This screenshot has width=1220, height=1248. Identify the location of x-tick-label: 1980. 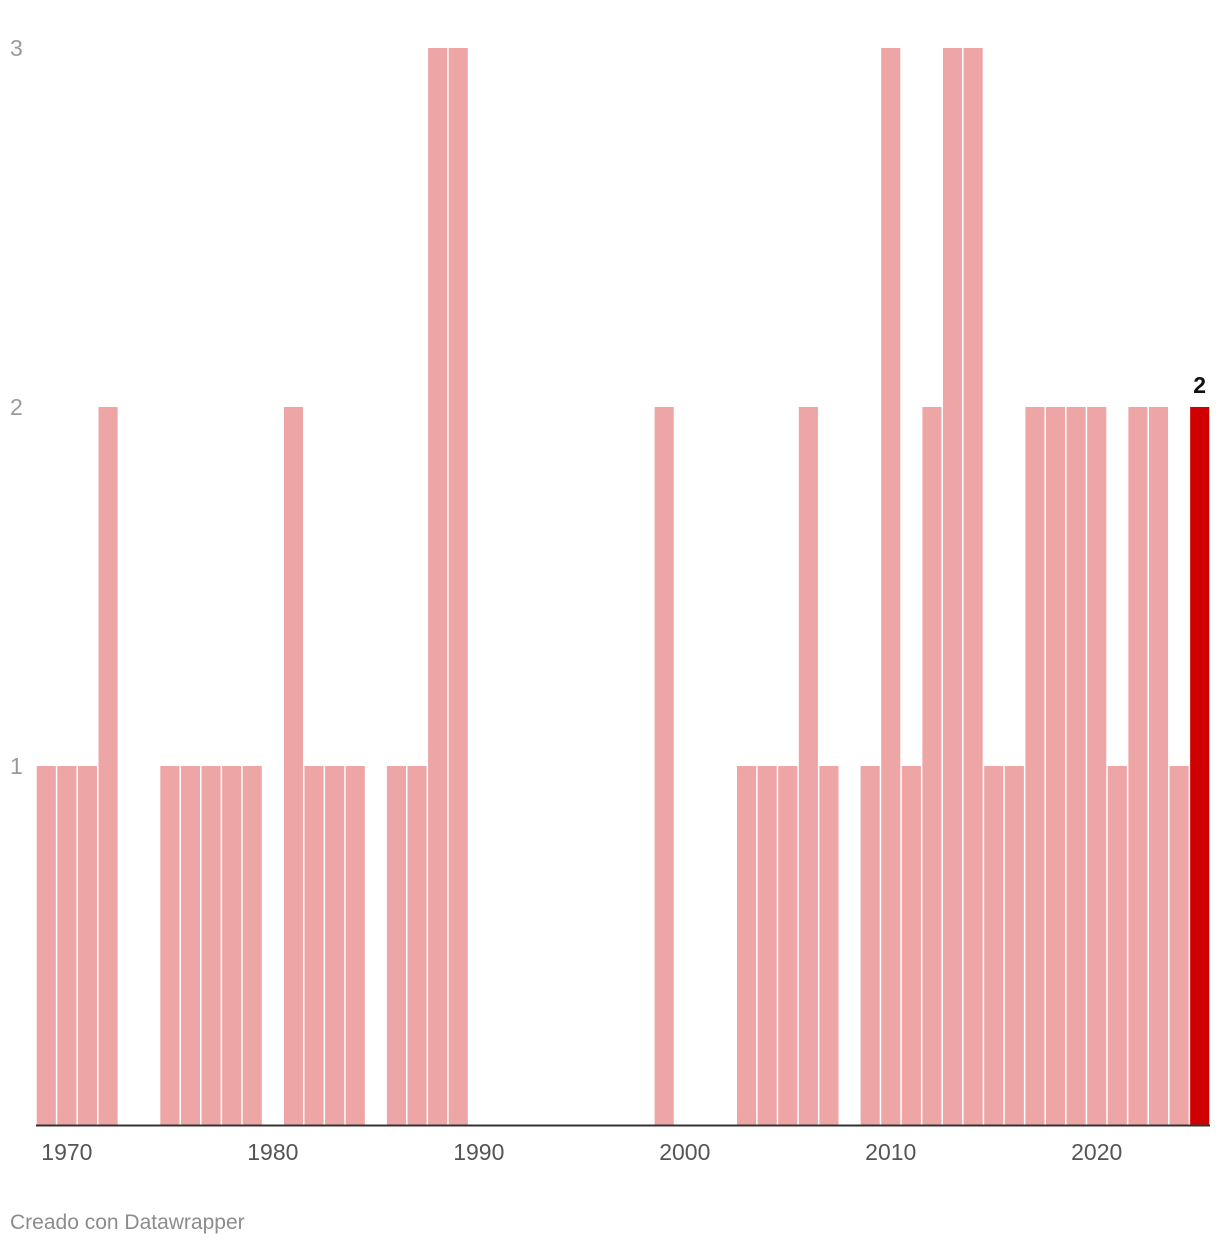
(272, 1152).